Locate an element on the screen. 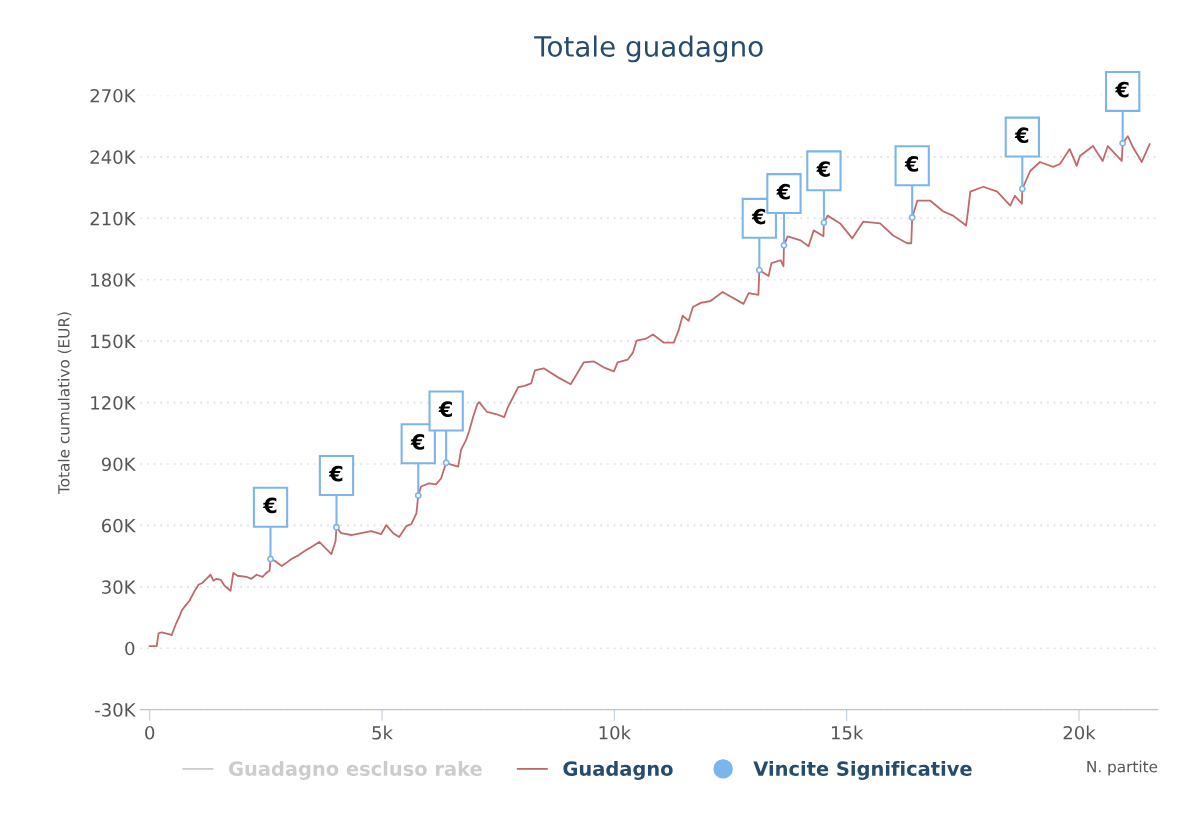 Image resolution: width=1200 pixels, height=830 pixels. x-tick-label: 20k is located at coordinates (1079, 732).